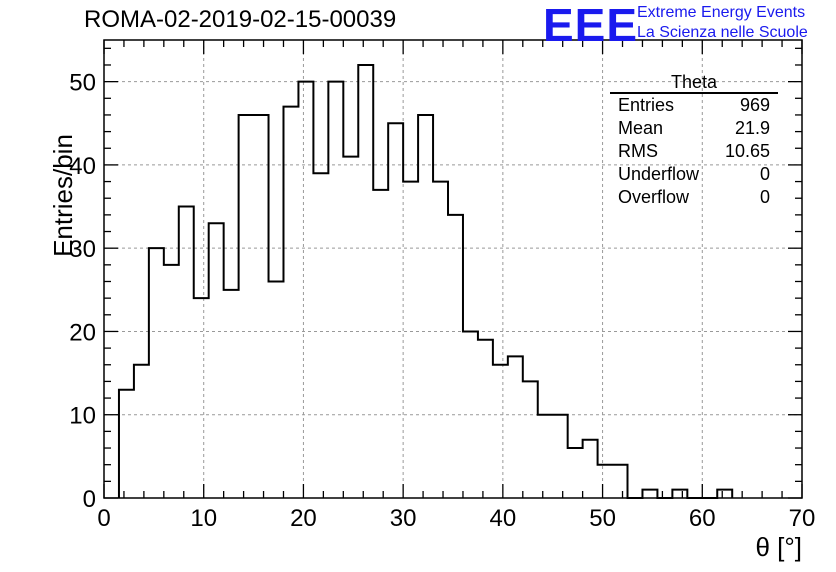  Describe the element at coordinates (722, 32) in the screenshot. I see `logo-line-2: La Scienza nelle Scuole` at that location.